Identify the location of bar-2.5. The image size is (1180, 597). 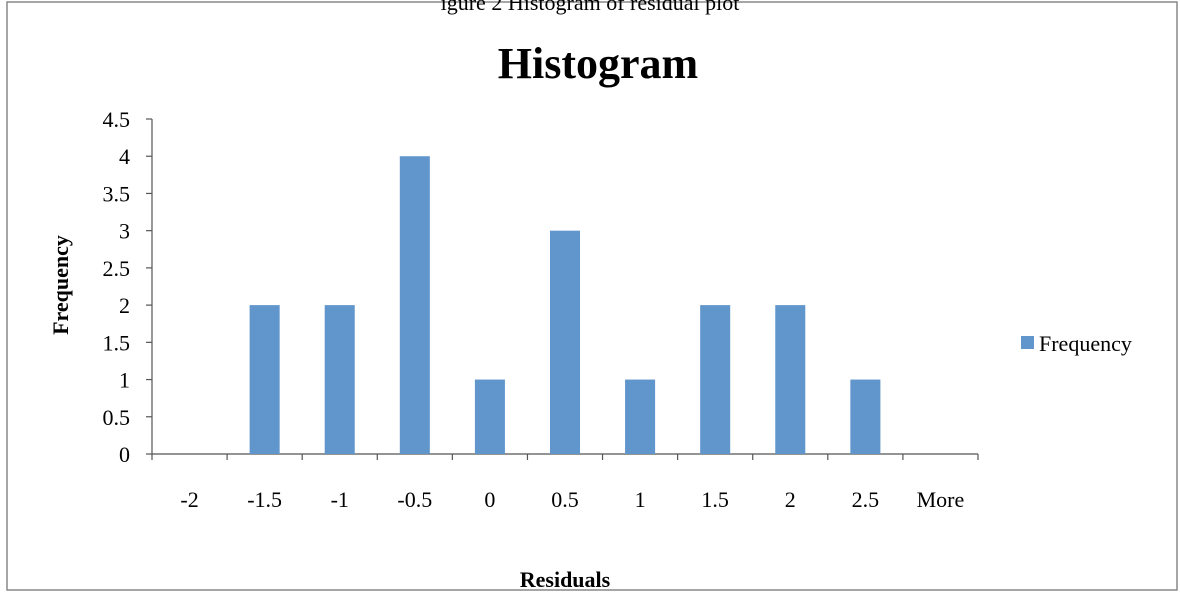
(865, 416).